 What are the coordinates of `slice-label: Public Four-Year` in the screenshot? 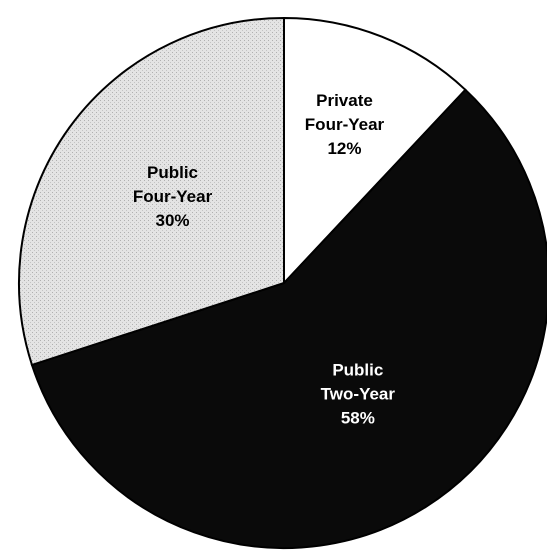 It's located at (173, 184).